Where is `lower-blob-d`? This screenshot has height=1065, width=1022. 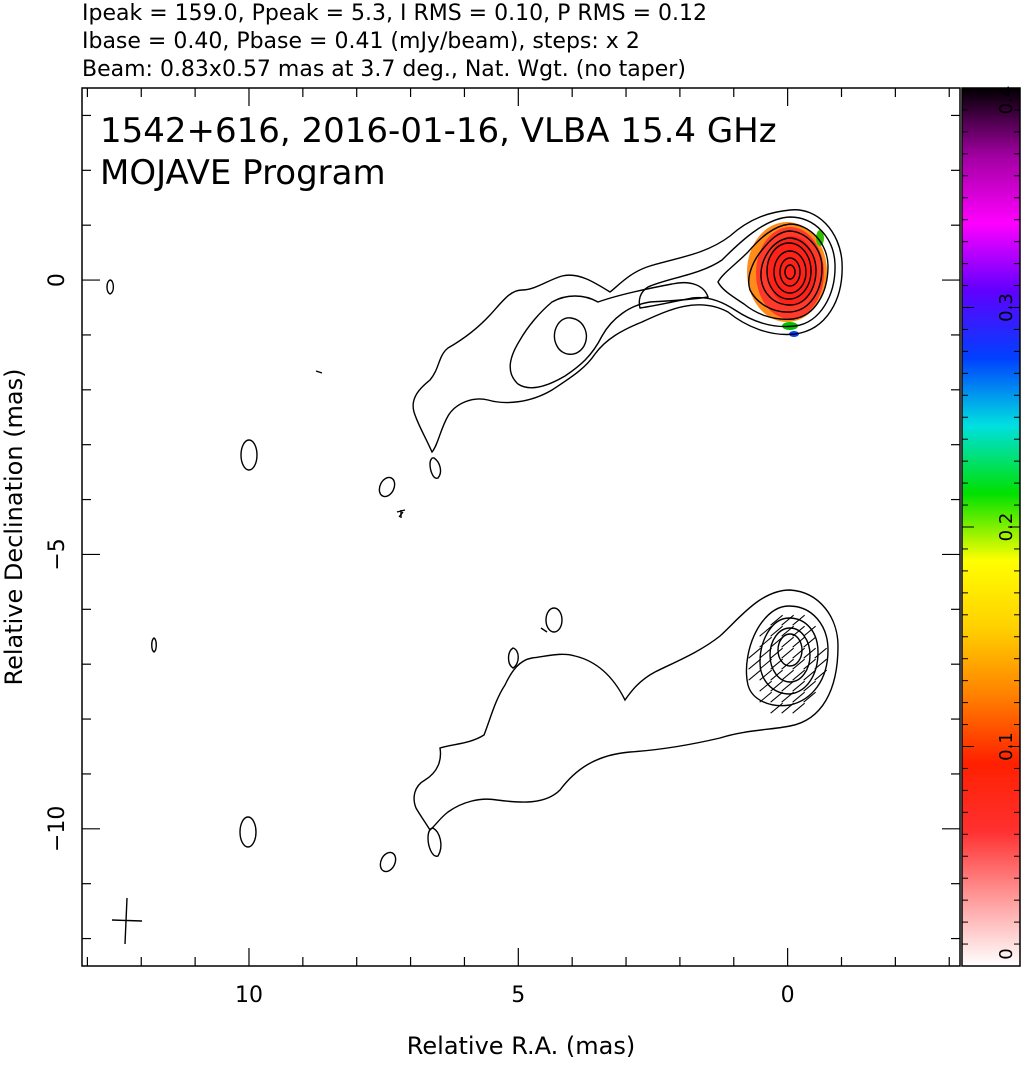 lower-blob-d is located at coordinates (388, 862).